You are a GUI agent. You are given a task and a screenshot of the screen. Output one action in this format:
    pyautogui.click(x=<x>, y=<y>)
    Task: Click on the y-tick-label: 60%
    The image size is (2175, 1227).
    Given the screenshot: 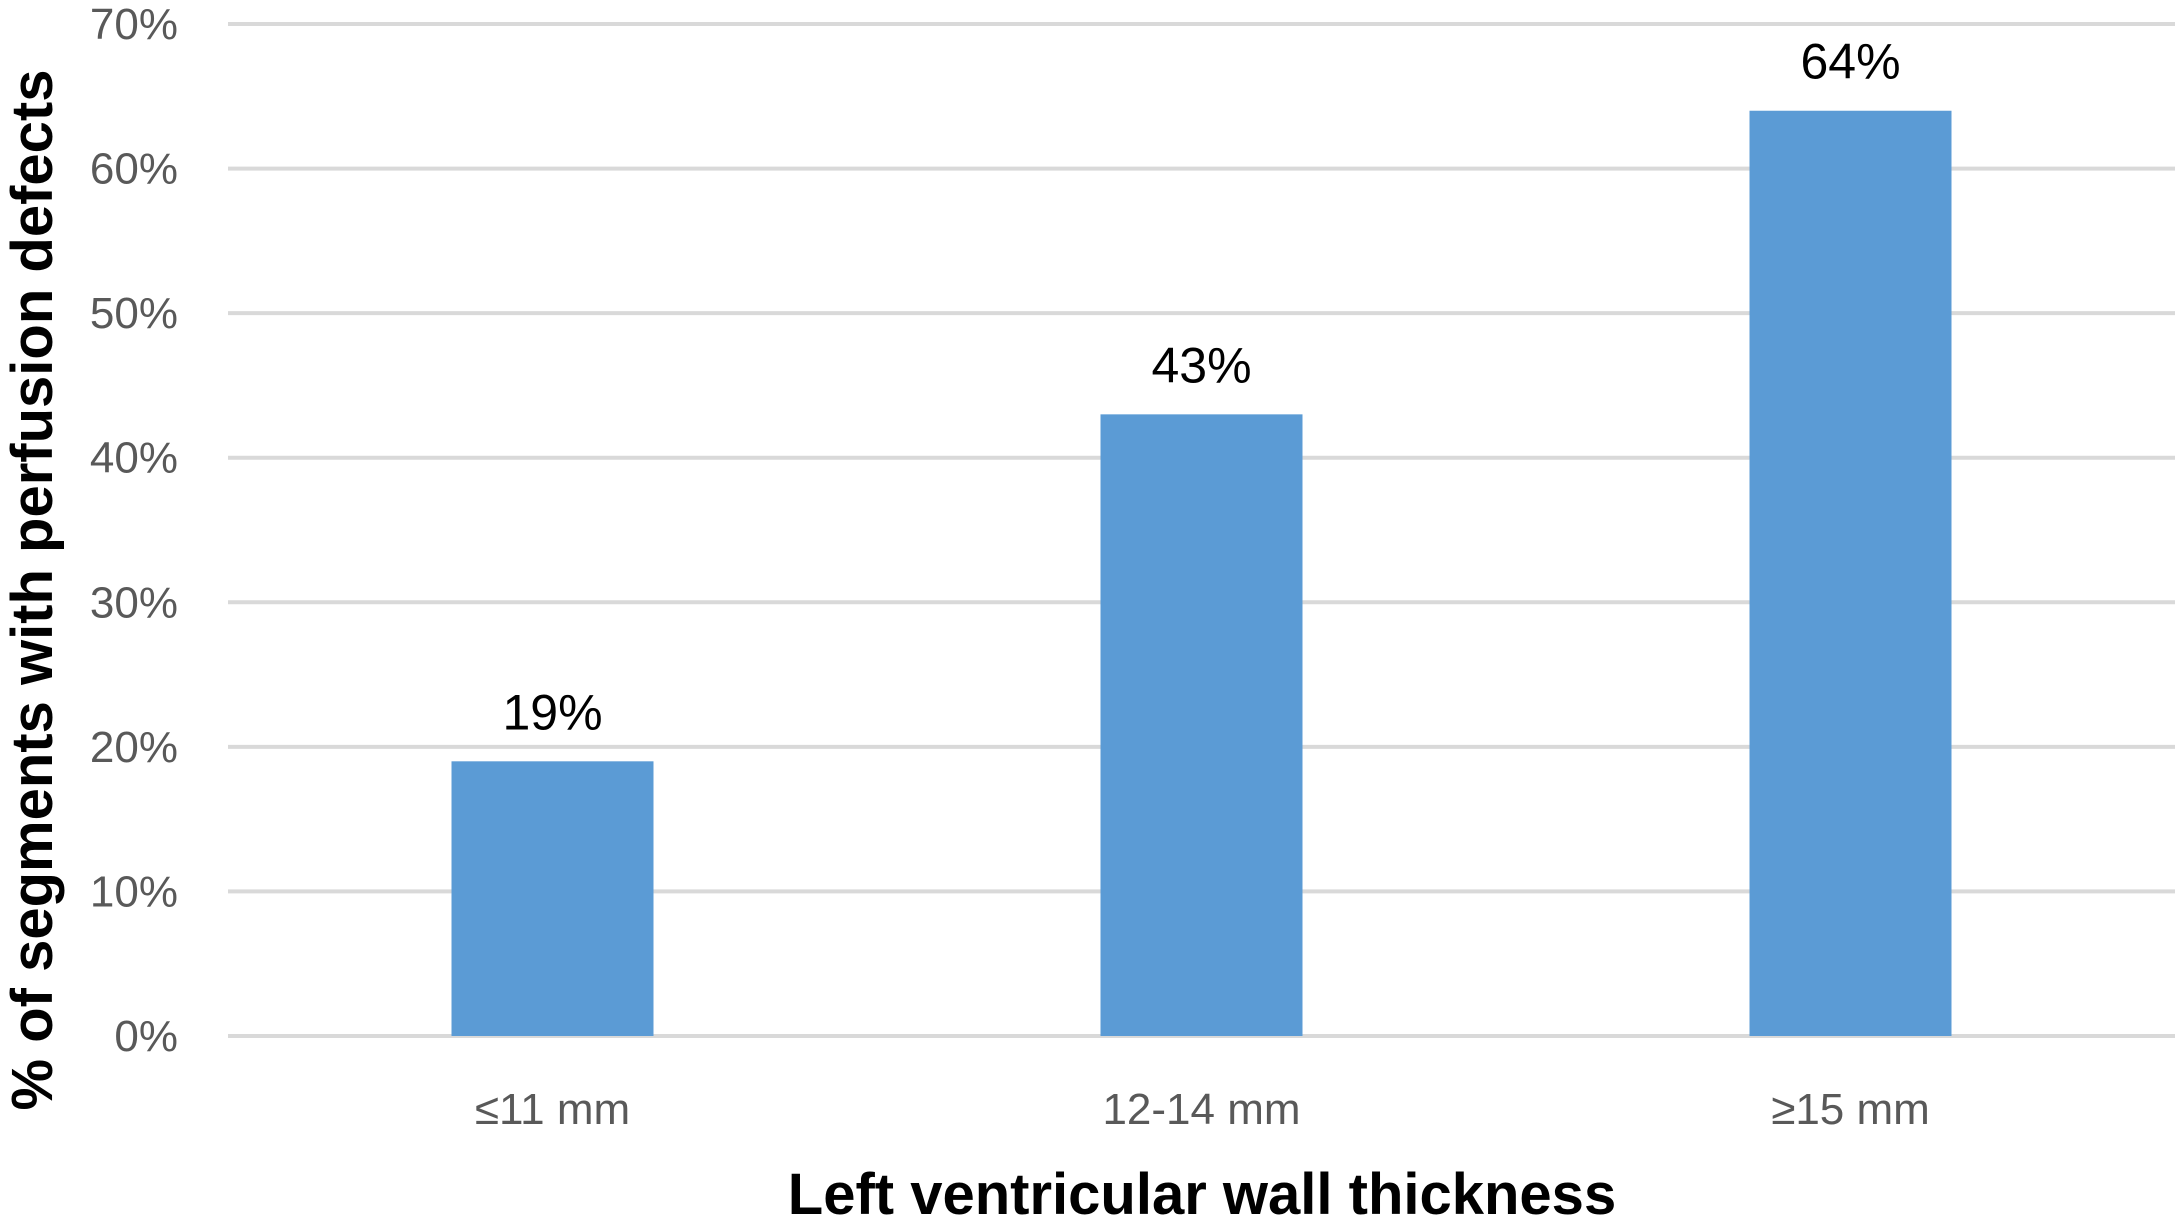 What is the action you would take?
    pyautogui.click(x=134, y=169)
    